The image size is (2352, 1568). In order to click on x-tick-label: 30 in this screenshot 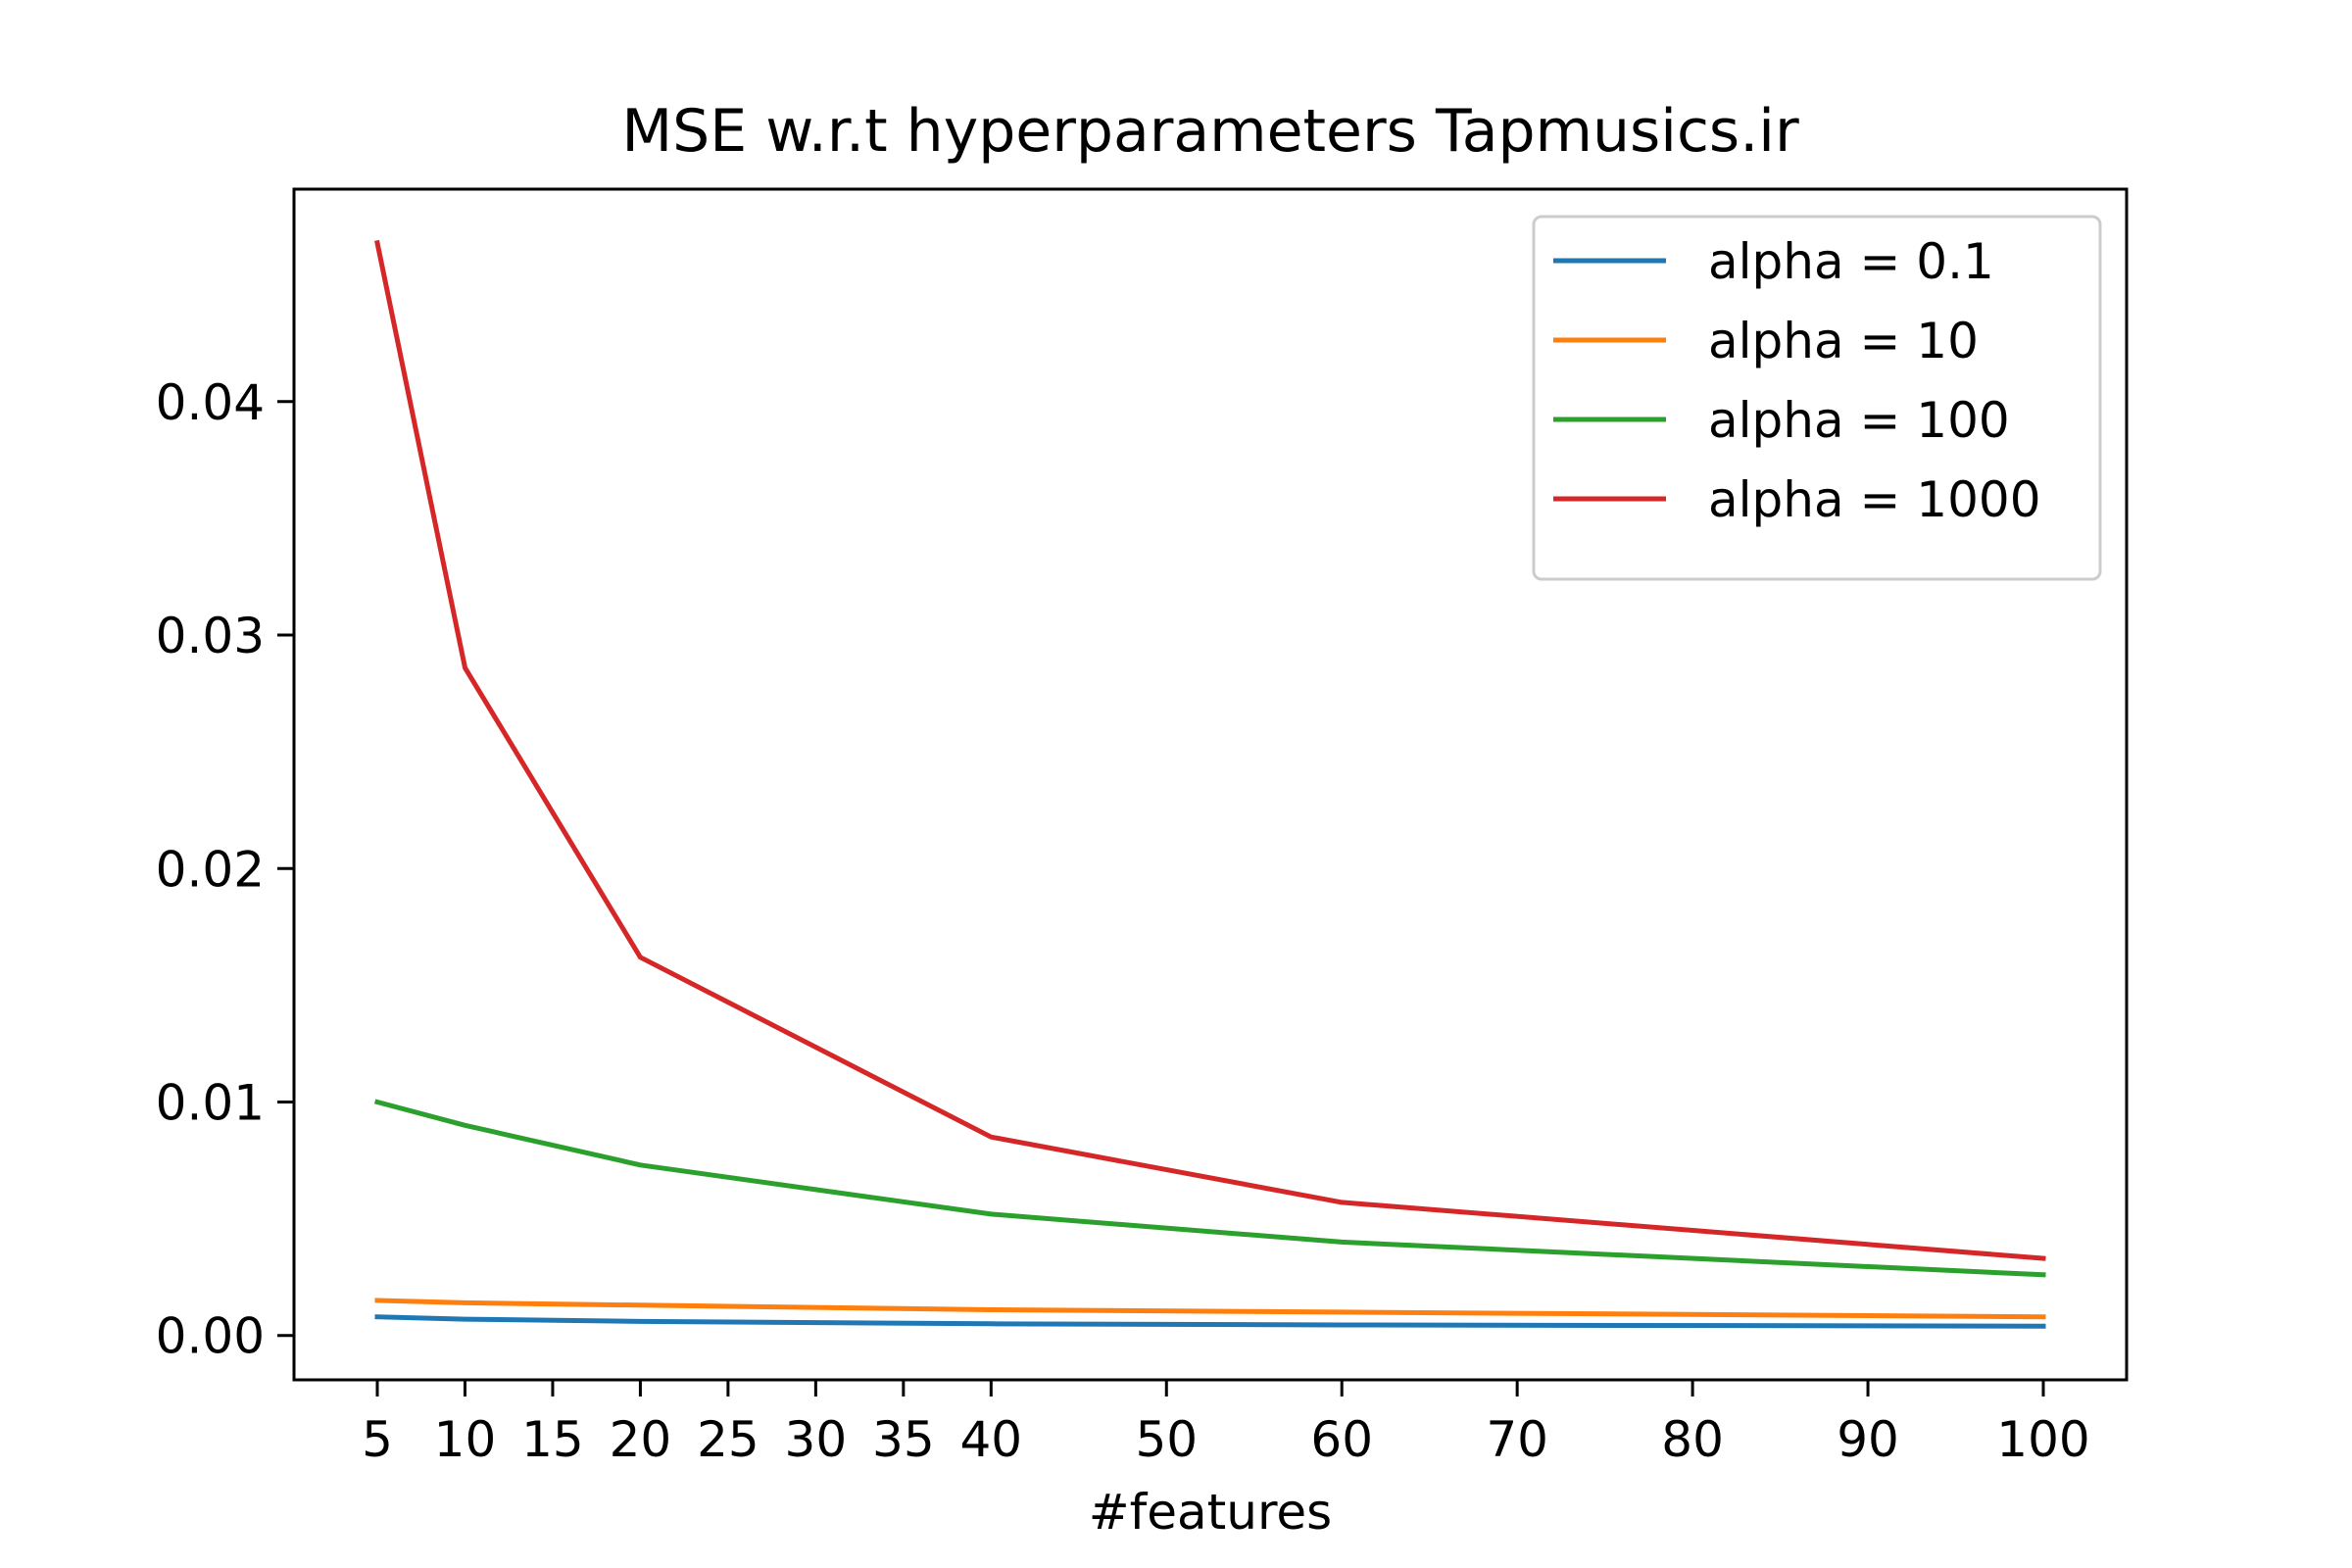, I will do `click(816, 1439)`.